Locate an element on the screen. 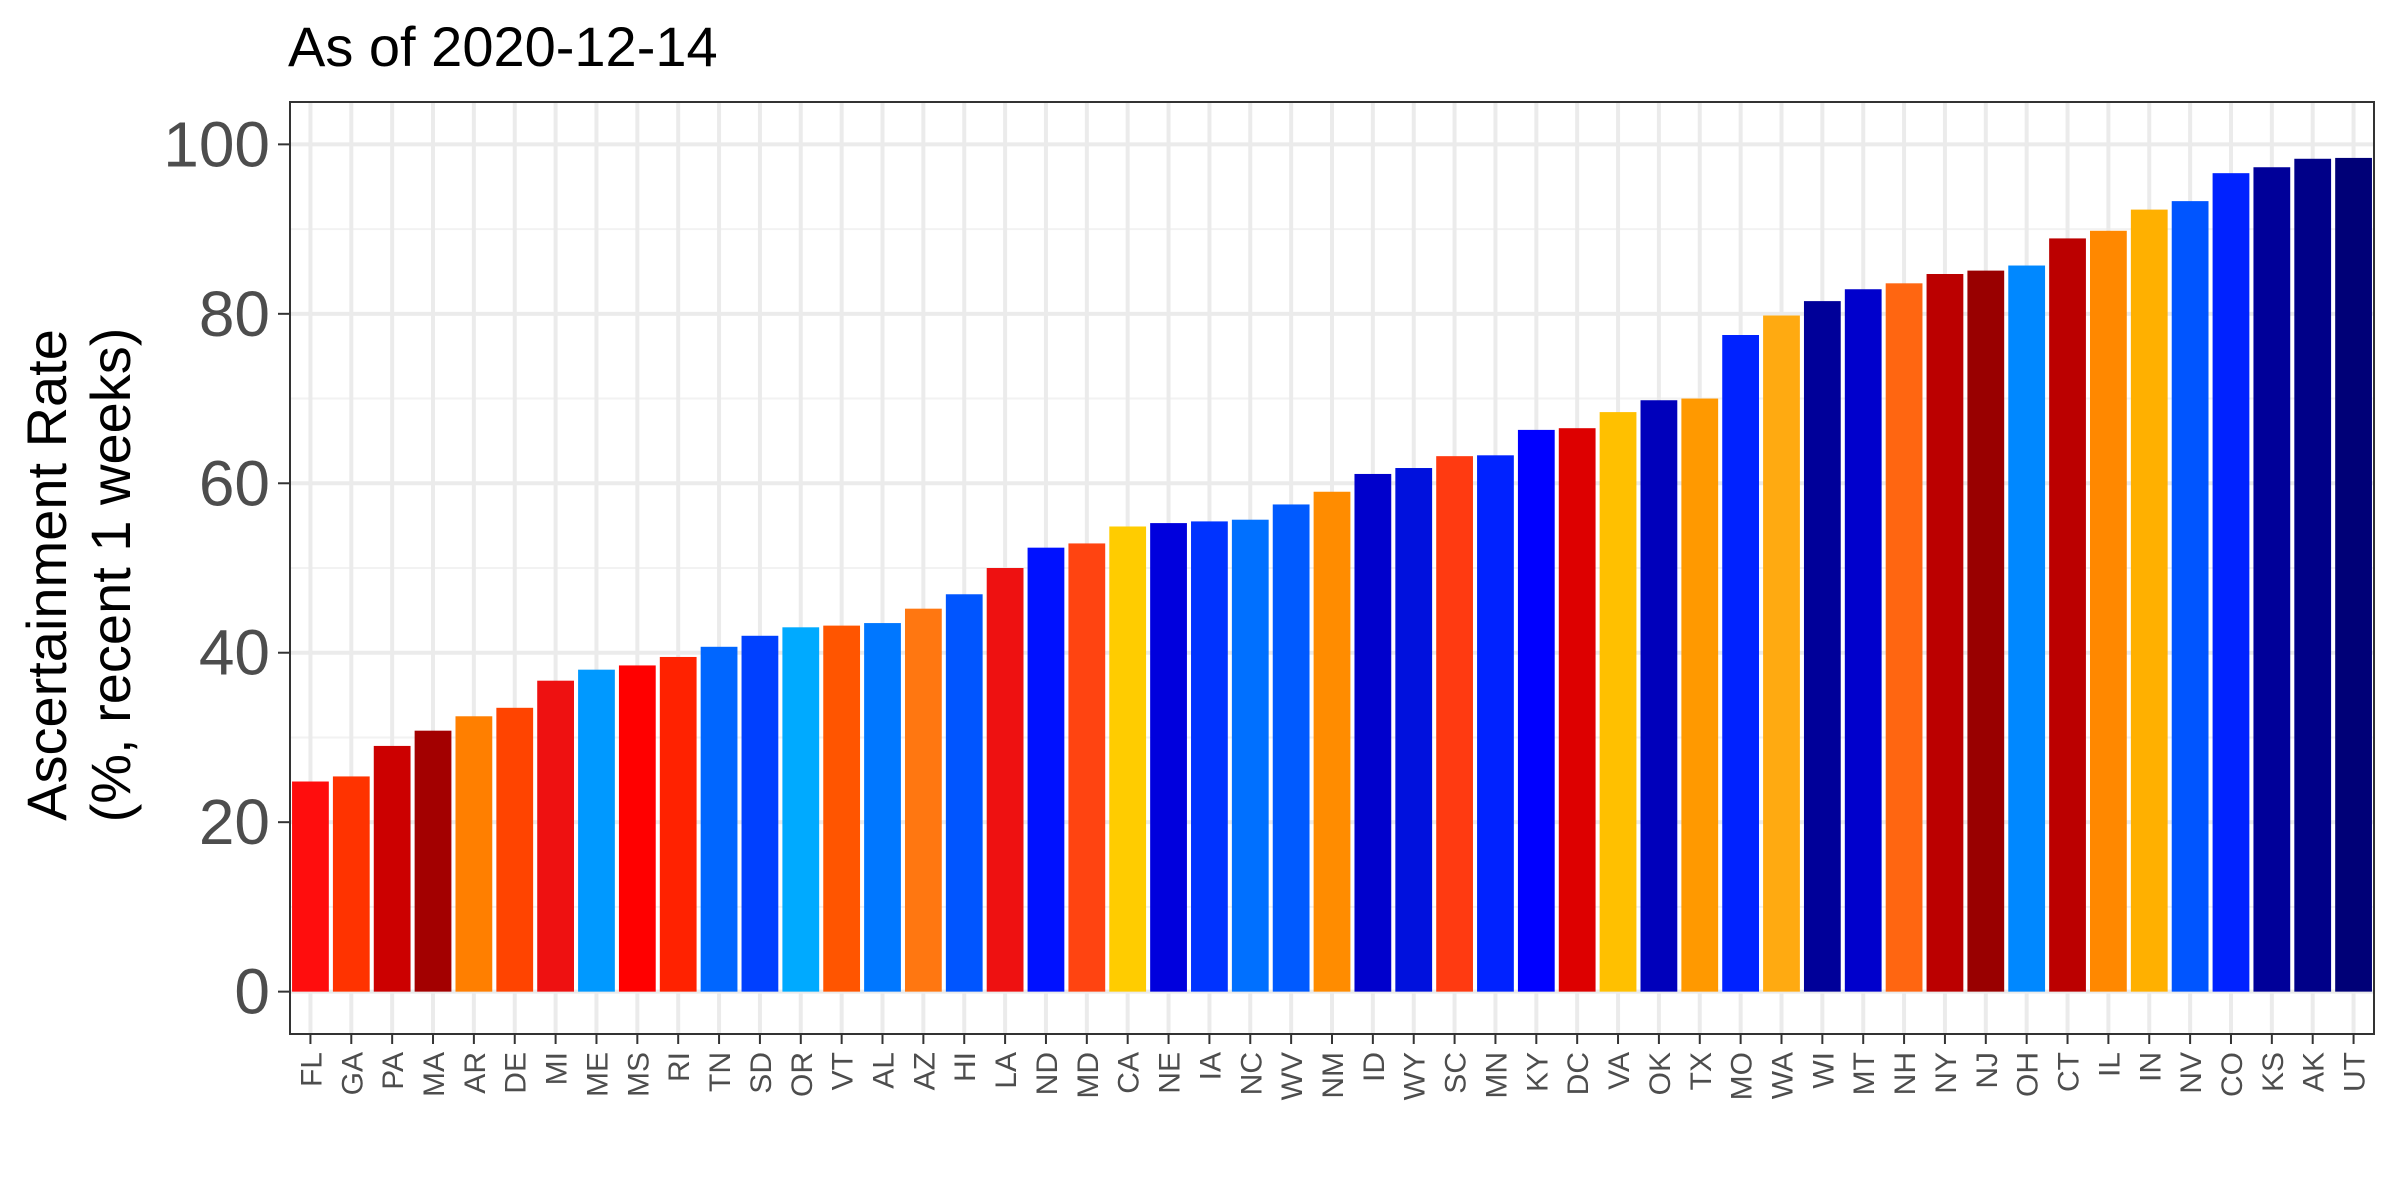  x-tick-label-tn: TN is located at coordinates (720, 1072).